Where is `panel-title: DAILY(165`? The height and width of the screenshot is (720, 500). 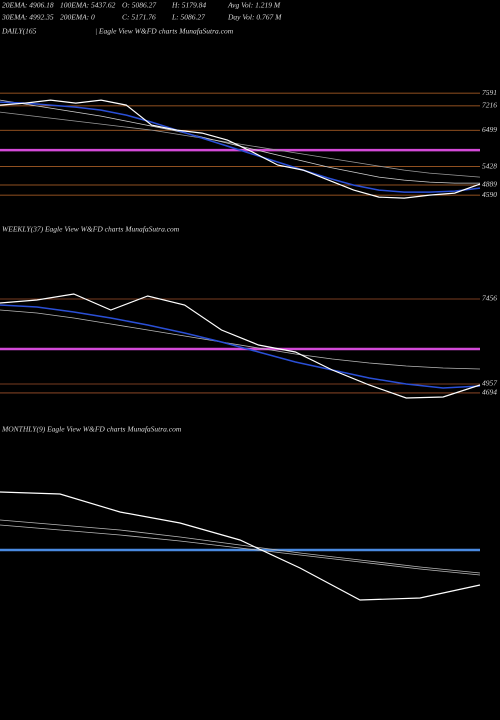
panel-title: DAILY(165 is located at coordinates (19, 31).